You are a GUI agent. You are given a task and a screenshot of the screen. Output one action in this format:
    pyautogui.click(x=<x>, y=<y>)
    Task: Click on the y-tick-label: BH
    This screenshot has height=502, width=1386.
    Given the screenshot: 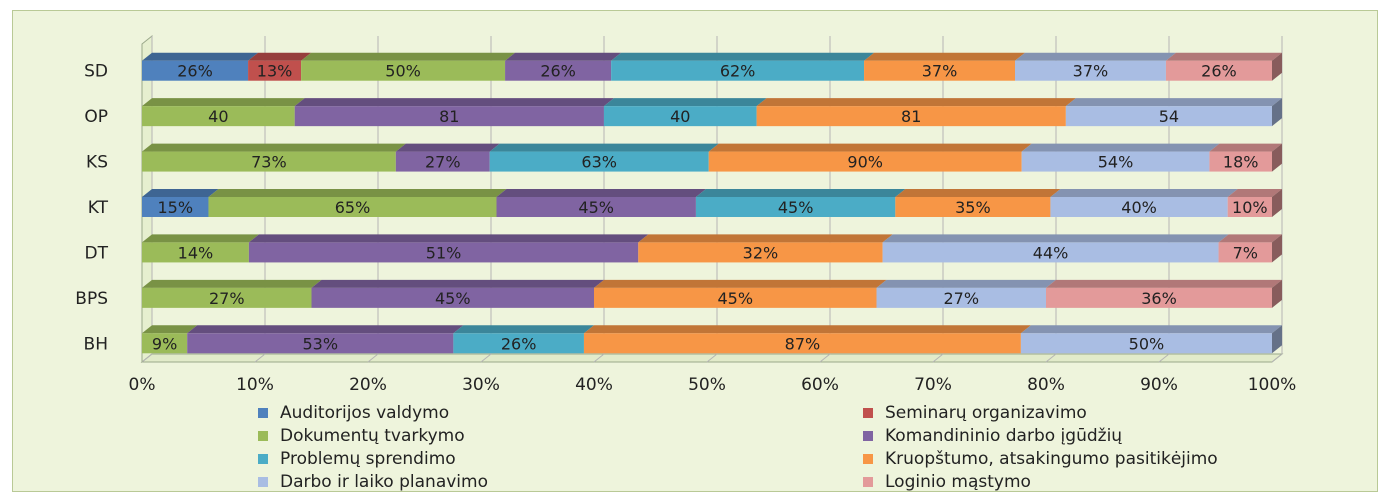 What is the action you would take?
    pyautogui.click(x=96, y=344)
    